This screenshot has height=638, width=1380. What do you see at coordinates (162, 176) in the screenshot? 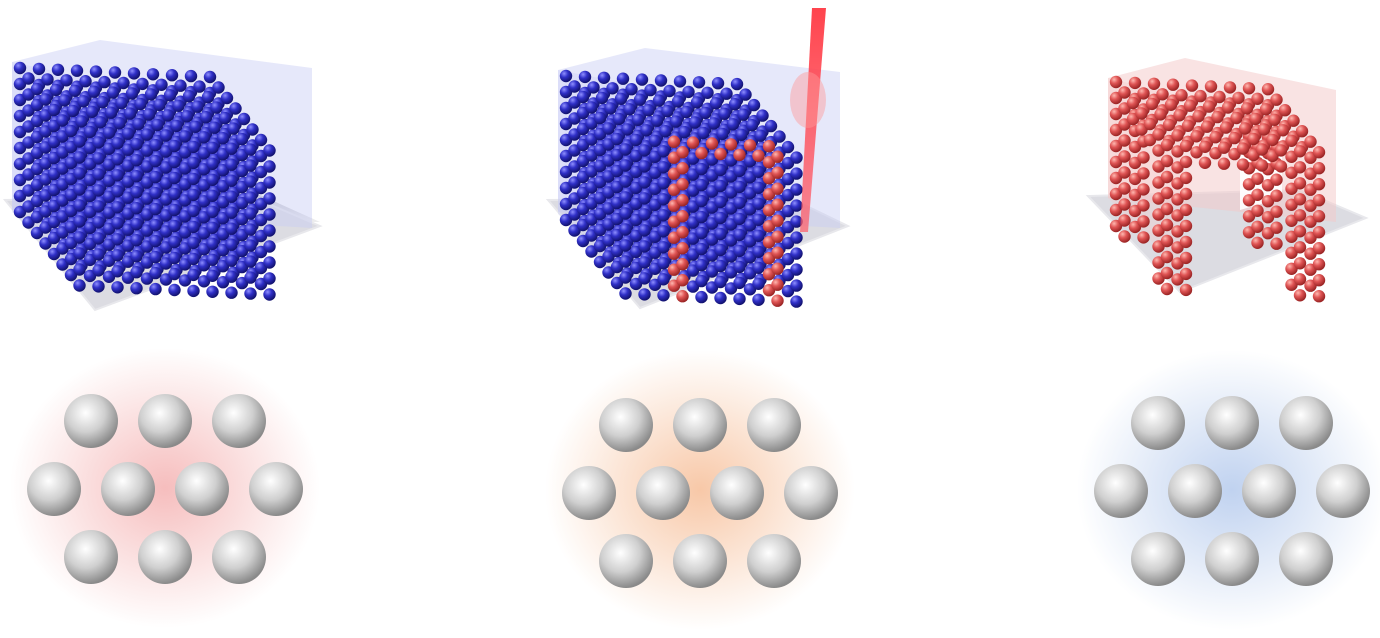
I see `panel-1-lattice` at bounding box center [162, 176].